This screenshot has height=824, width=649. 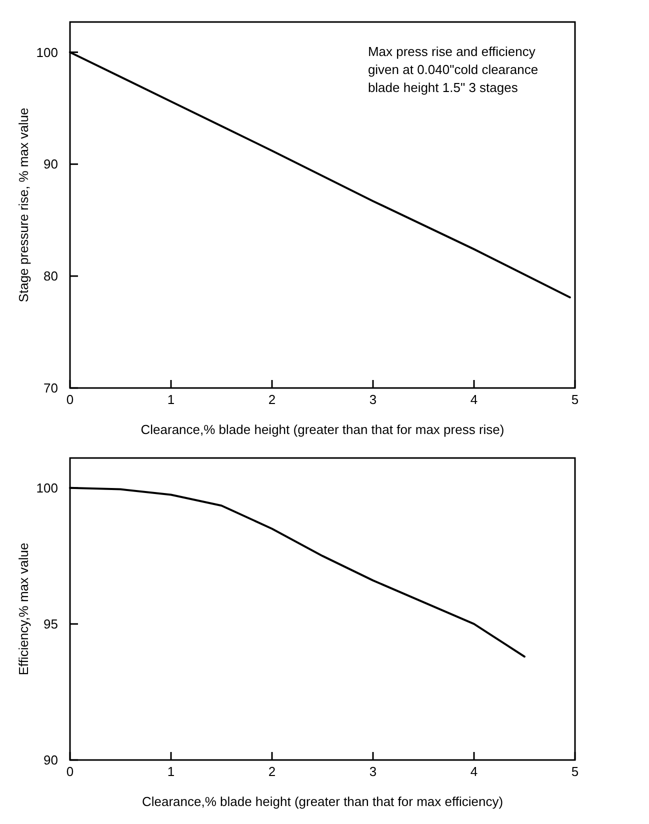 What do you see at coordinates (322, 429) in the screenshot?
I see `x-axis-title: Clearance,% blade height (greater than that for max press rise)` at bounding box center [322, 429].